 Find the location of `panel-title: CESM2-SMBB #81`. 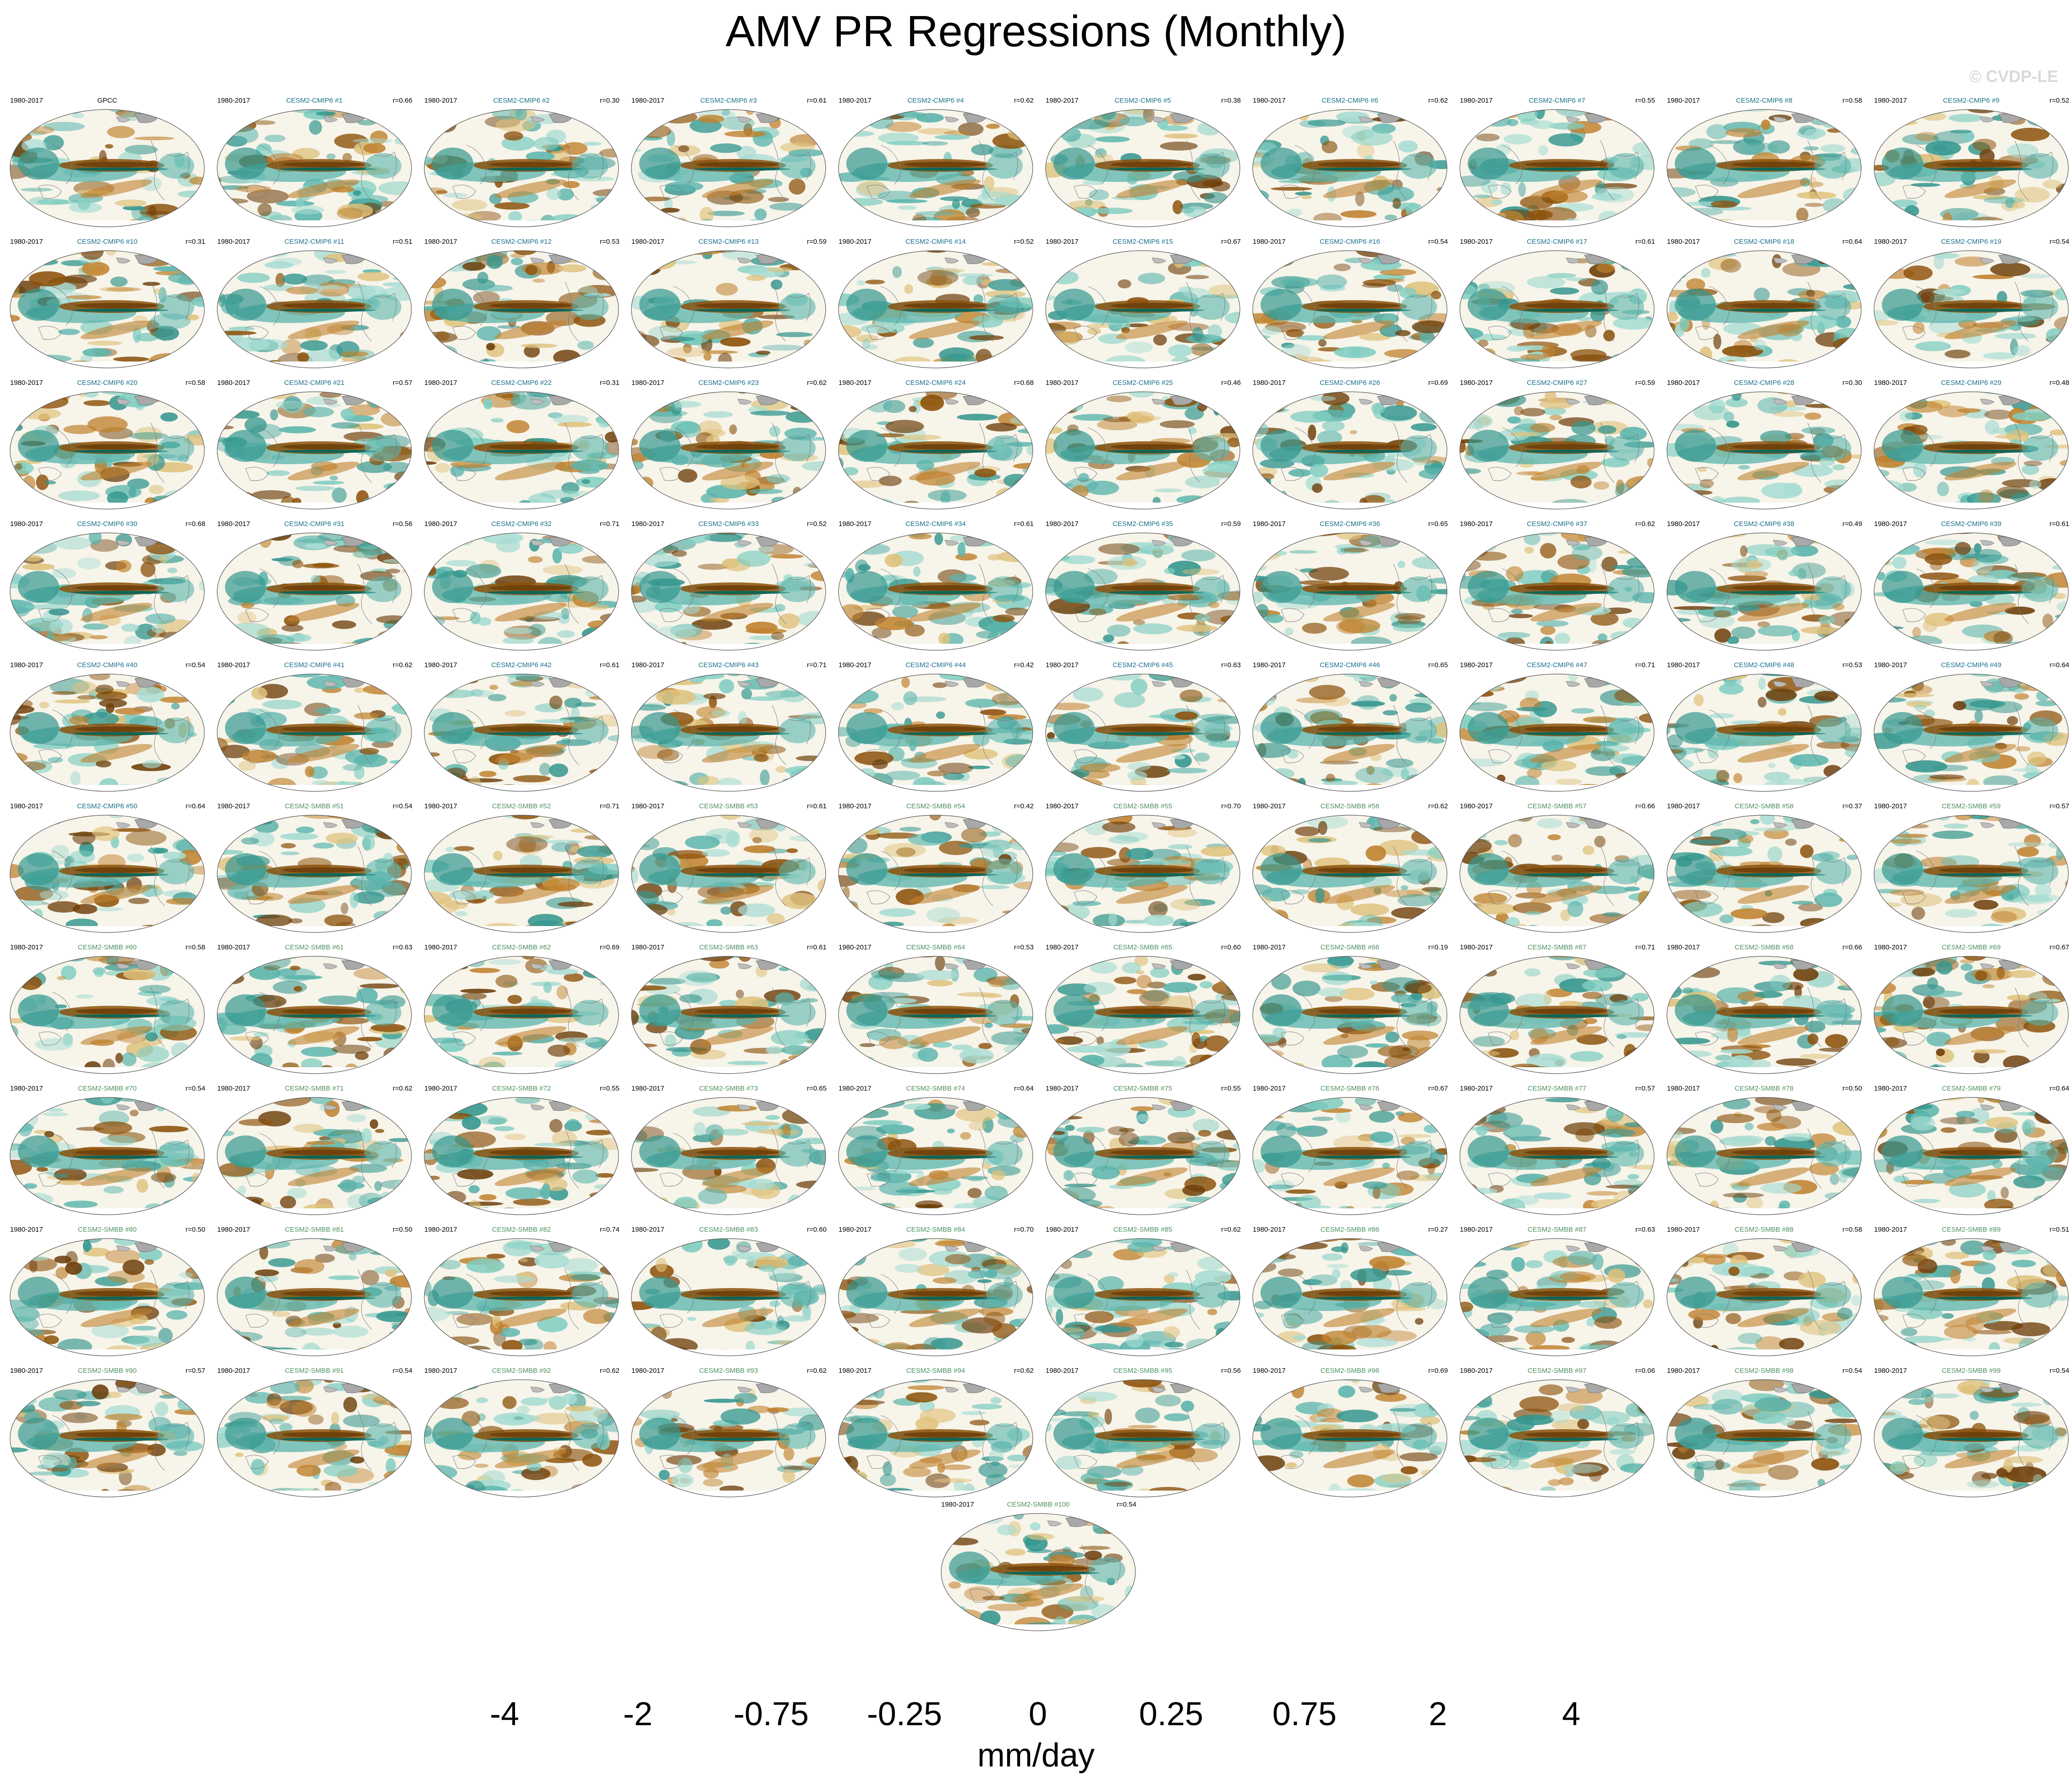

panel-title: CESM2-SMBB #81 is located at coordinates (314, 1230).